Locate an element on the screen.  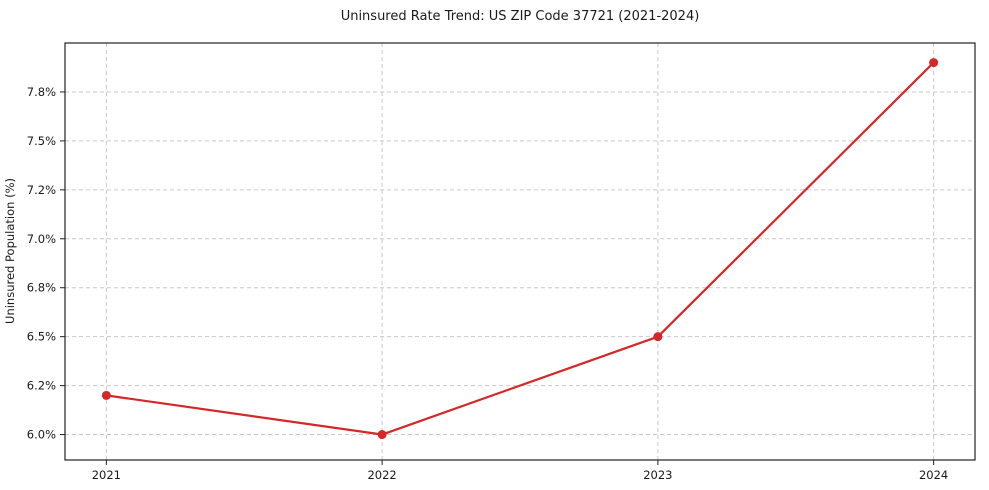
y-tick-label: 6.8% is located at coordinates (41, 288).